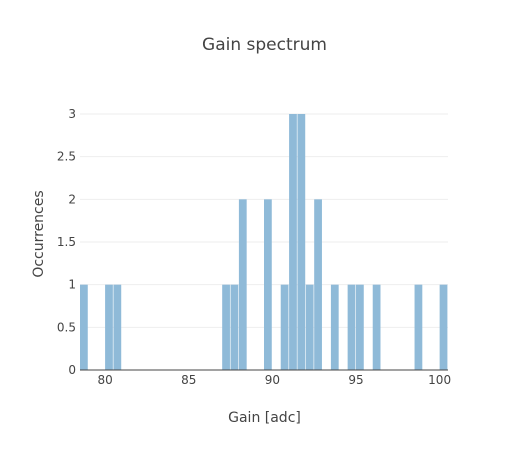 The image size is (529, 454). Describe the element at coordinates (72, 199) in the screenshot. I see `y-tick-label: 2` at that location.